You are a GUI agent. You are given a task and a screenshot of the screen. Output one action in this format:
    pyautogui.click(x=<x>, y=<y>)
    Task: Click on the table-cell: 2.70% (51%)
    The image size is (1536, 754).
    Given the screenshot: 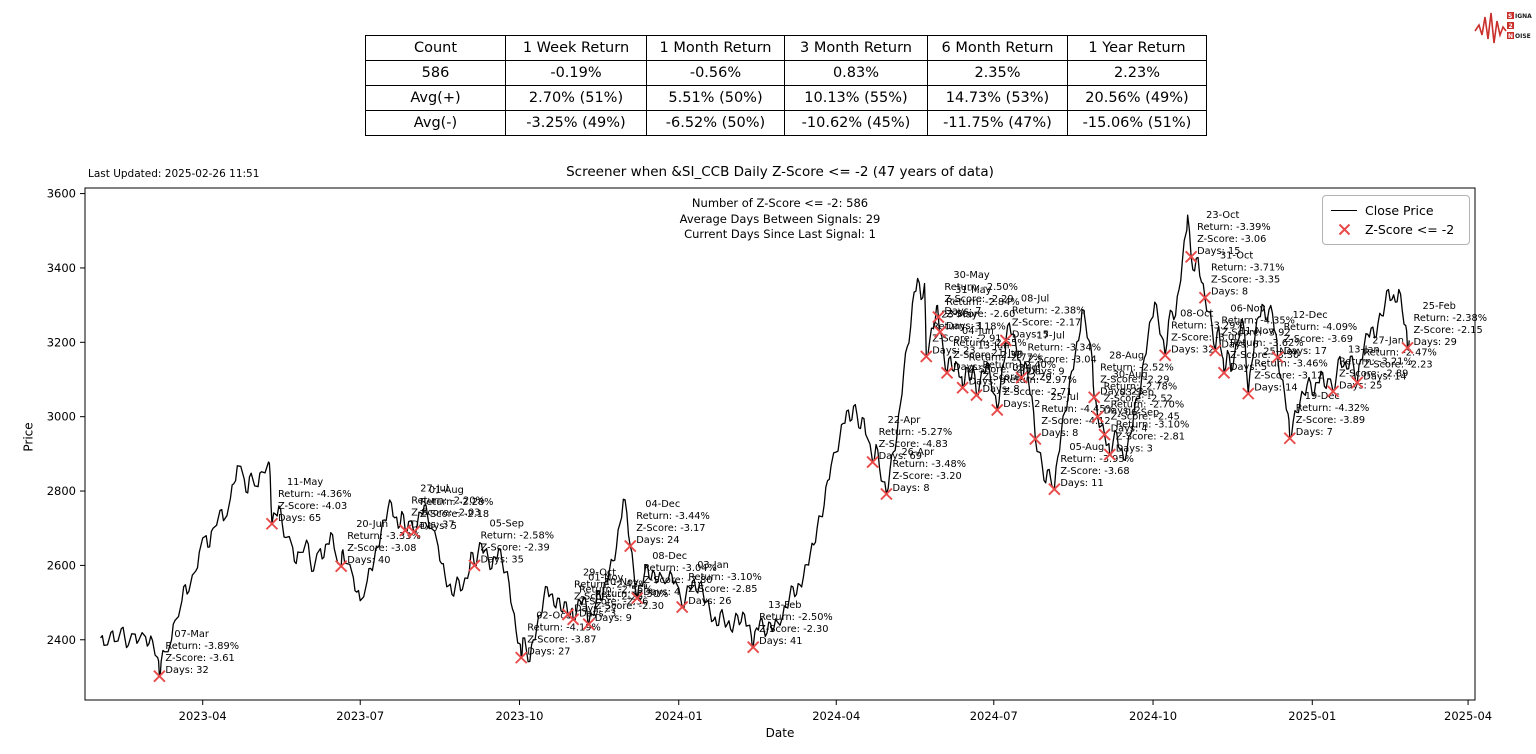 What is the action you would take?
    pyautogui.click(x=576, y=98)
    